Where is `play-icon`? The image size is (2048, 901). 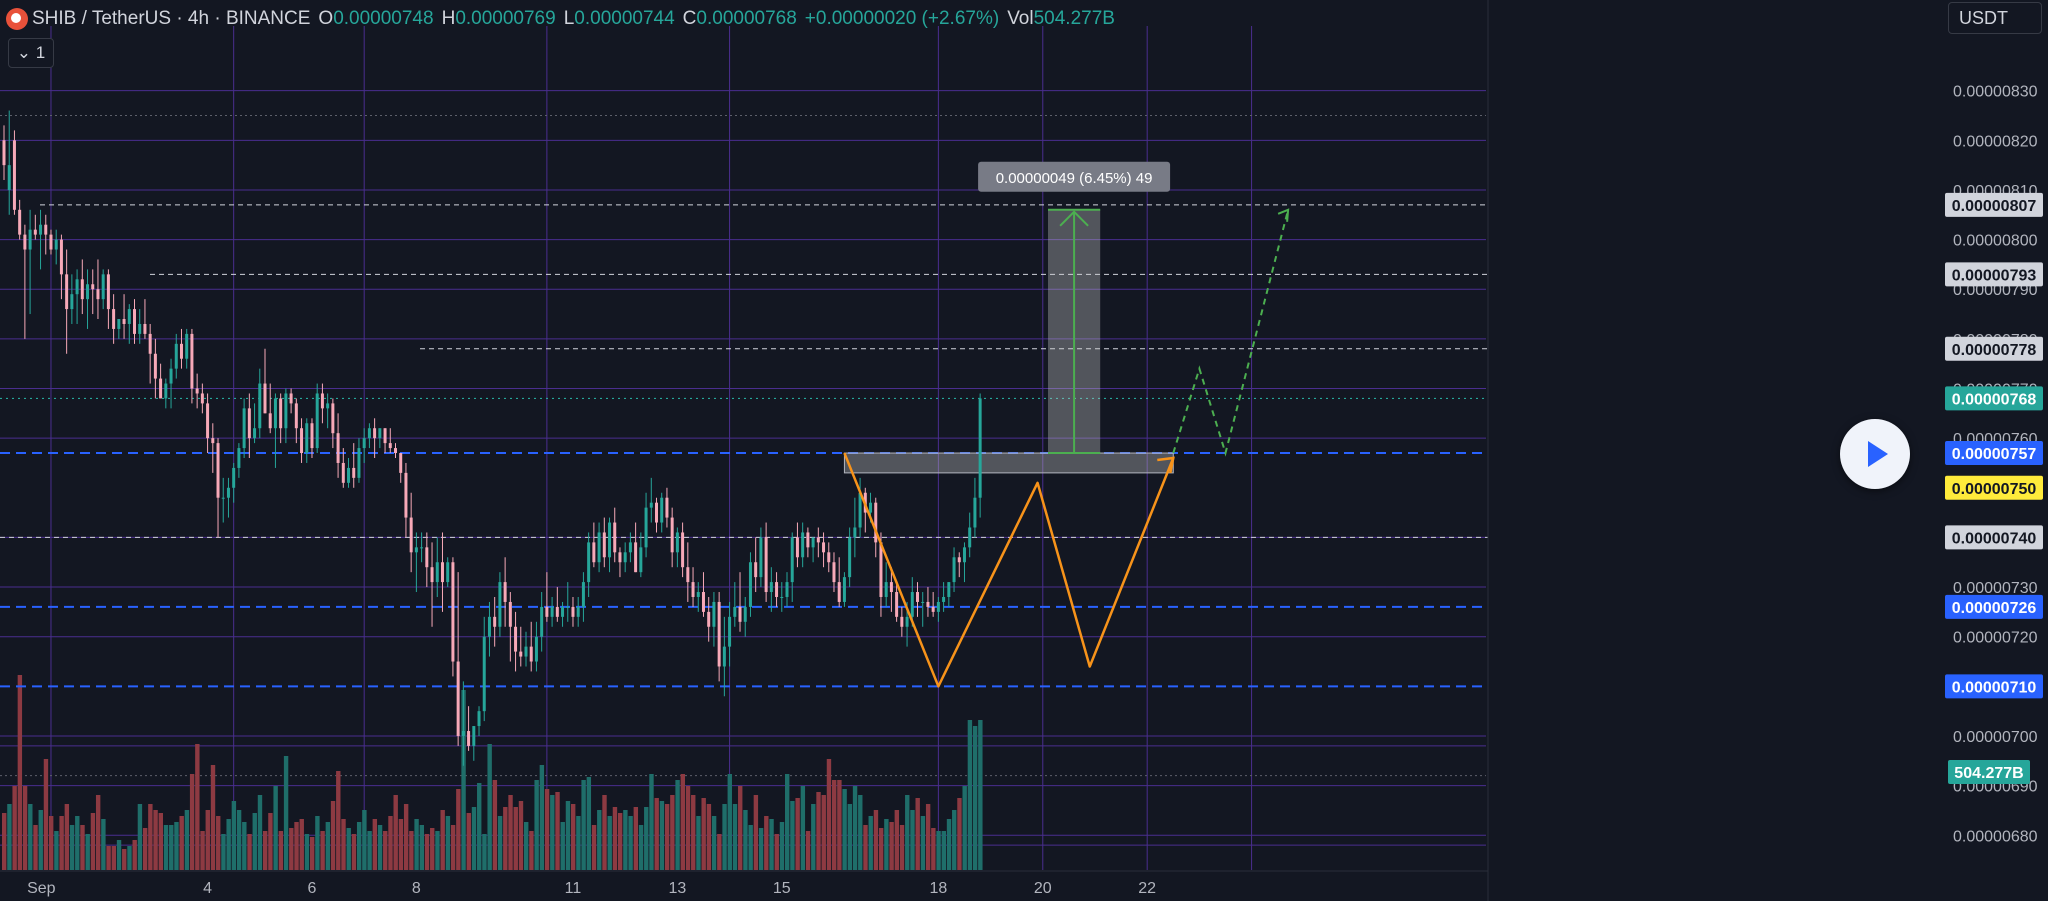 play-icon is located at coordinates (1875, 454).